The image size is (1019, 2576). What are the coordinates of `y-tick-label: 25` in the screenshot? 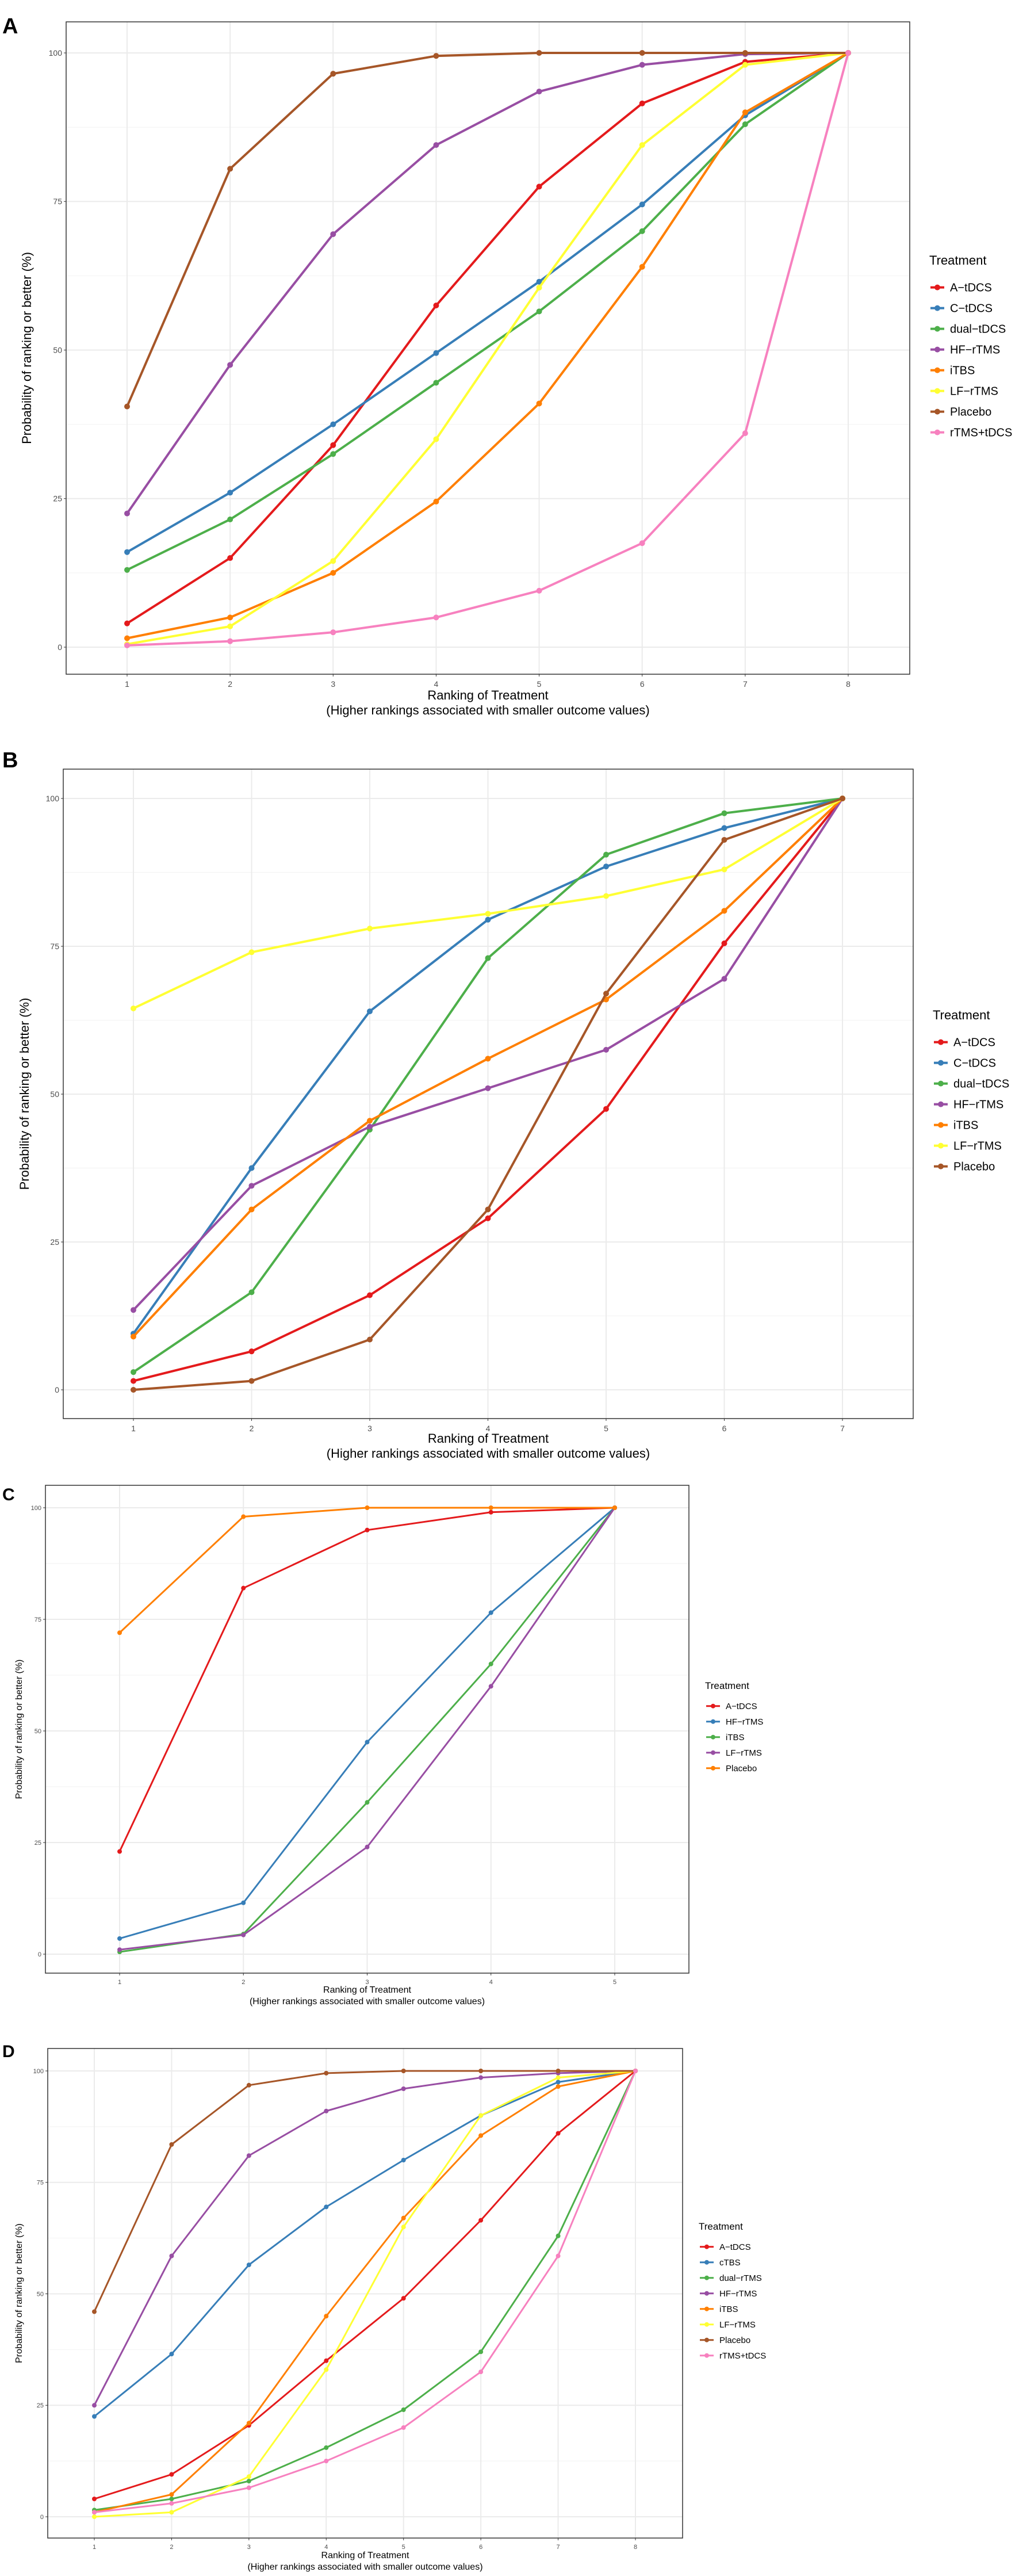 It's located at (41, 2405).